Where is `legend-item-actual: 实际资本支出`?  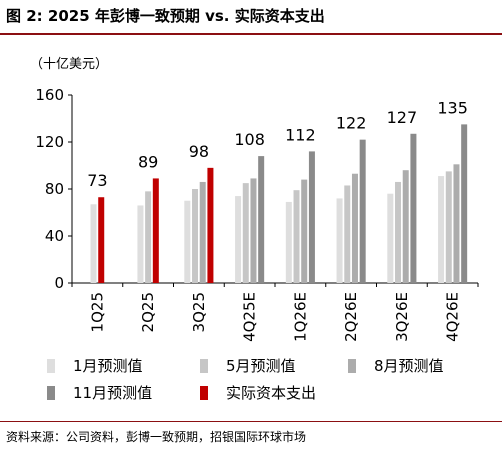 legend-item-actual: 实际资本支出 is located at coordinates (258, 392).